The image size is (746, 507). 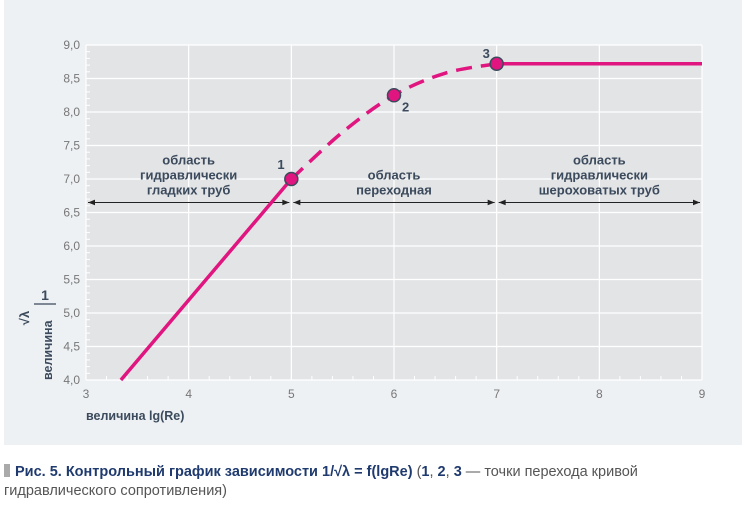 What do you see at coordinates (394, 394) in the screenshot?
I see `x-tick-label: 6` at bounding box center [394, 394].